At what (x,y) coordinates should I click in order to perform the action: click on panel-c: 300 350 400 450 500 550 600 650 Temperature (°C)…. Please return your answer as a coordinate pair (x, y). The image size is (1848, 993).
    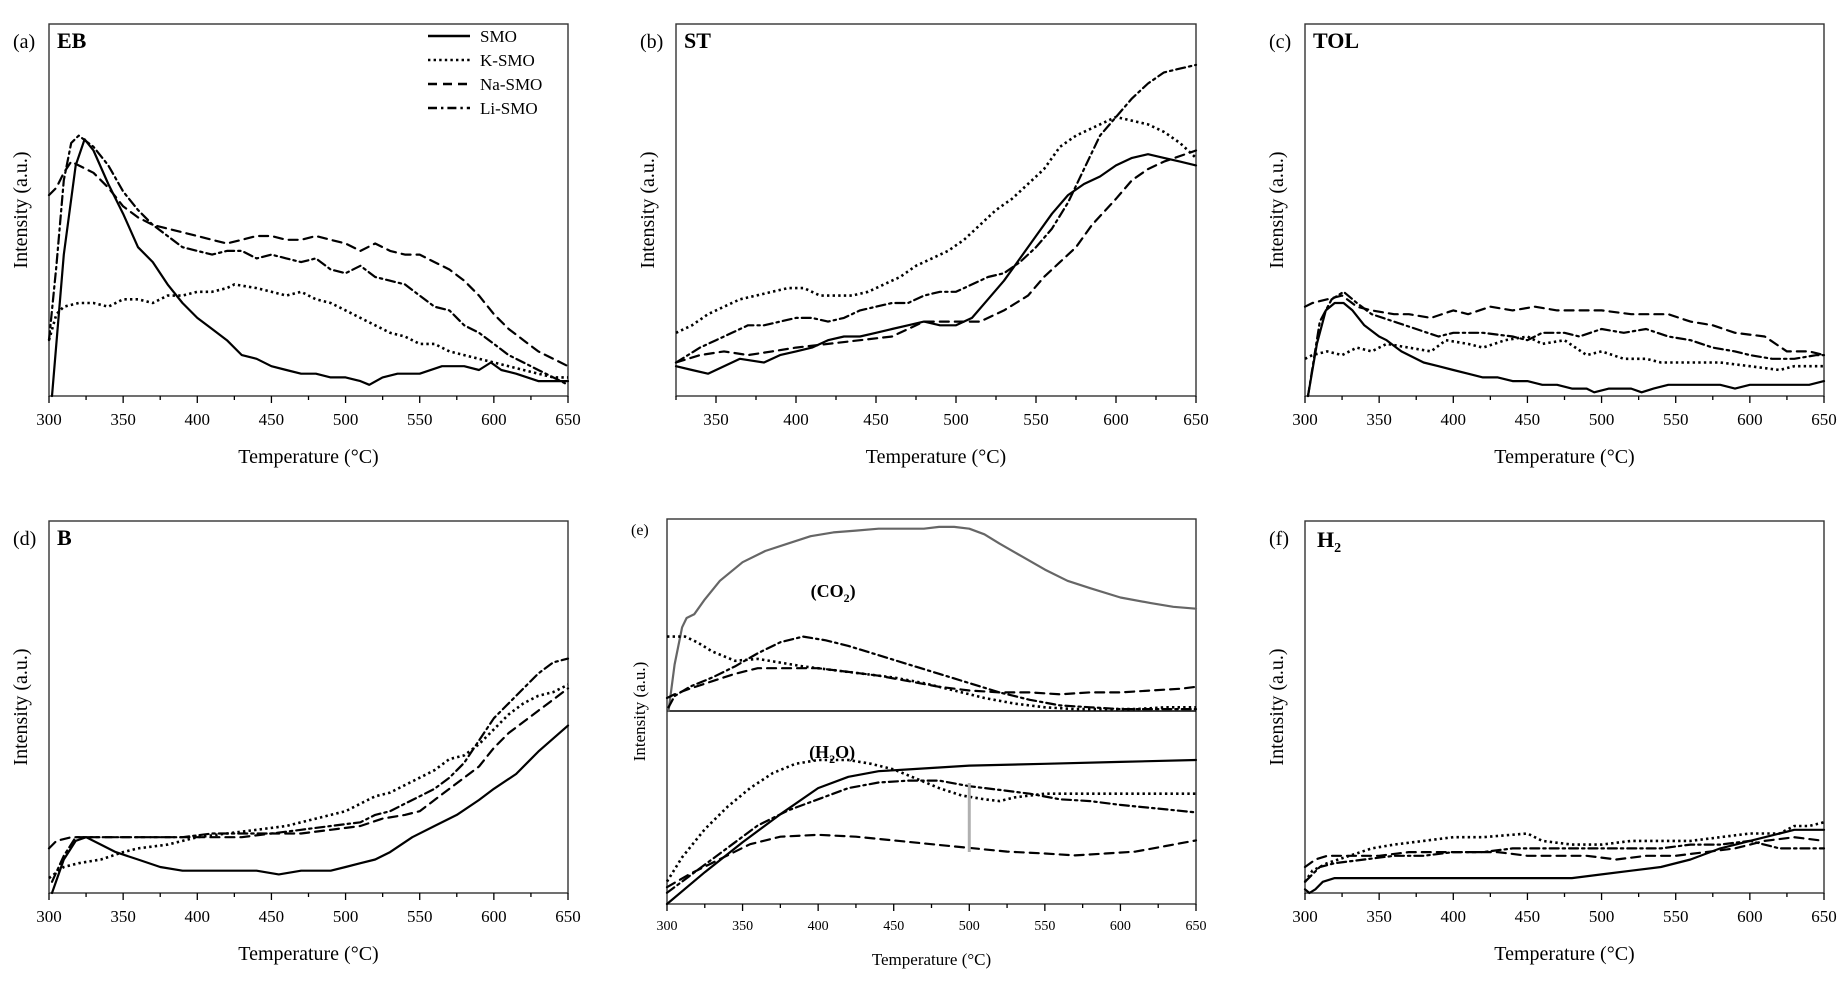
    Looking at the image, I should click on (1551, 245).